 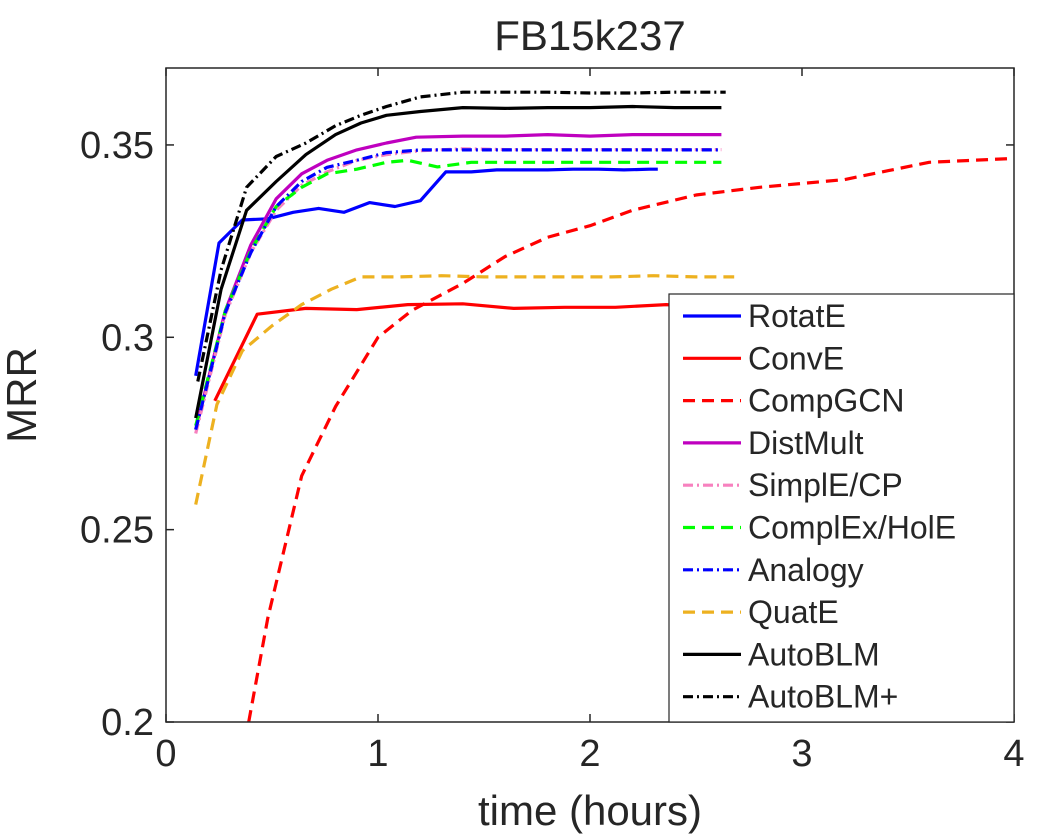 What do you see at coordinates (793, 612) in the screenshot?
I see `legend-label-quate: QuatE` at bounding box center [793, 612].